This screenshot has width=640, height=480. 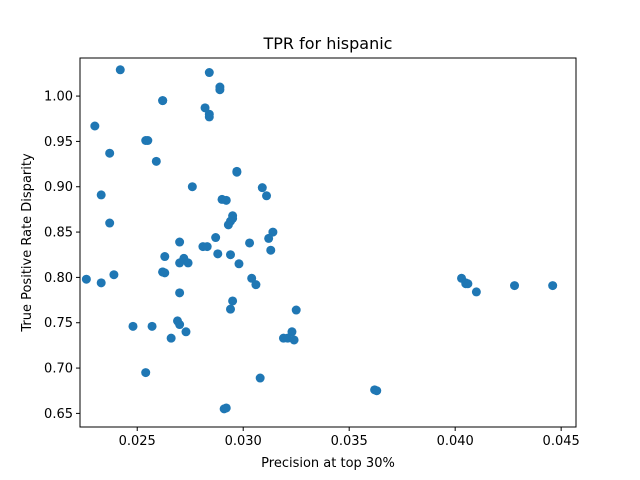 What do you see at coordinates (58, 142) in the screenshot?
I see `y-tick-label: 0.95` at bounding box center [58, 142].